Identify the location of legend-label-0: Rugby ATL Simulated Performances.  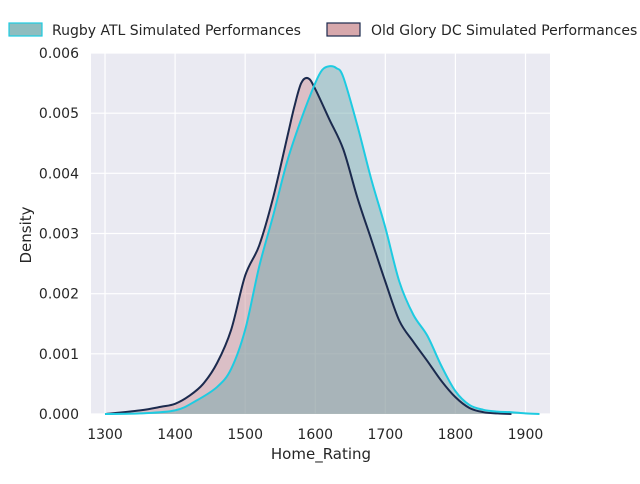
(176, 31).